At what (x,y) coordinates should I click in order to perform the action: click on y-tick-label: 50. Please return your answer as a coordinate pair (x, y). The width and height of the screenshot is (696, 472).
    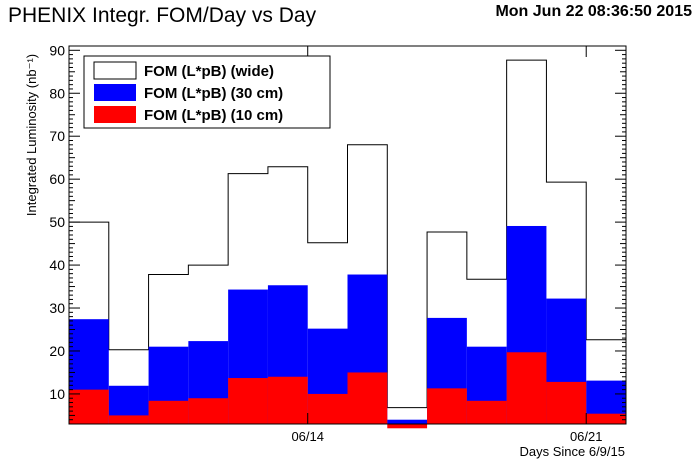
    Looking at the image, I should click on (57, 222).